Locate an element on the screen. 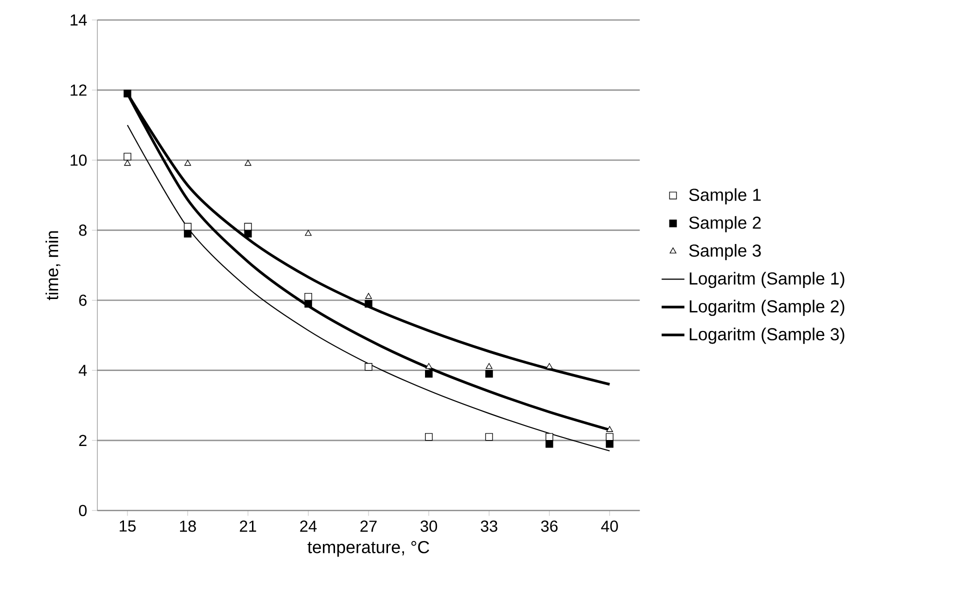 The width and height of the screenshot is (977, 598). y-tick-label: 0 is located at coordinates (82, 510).